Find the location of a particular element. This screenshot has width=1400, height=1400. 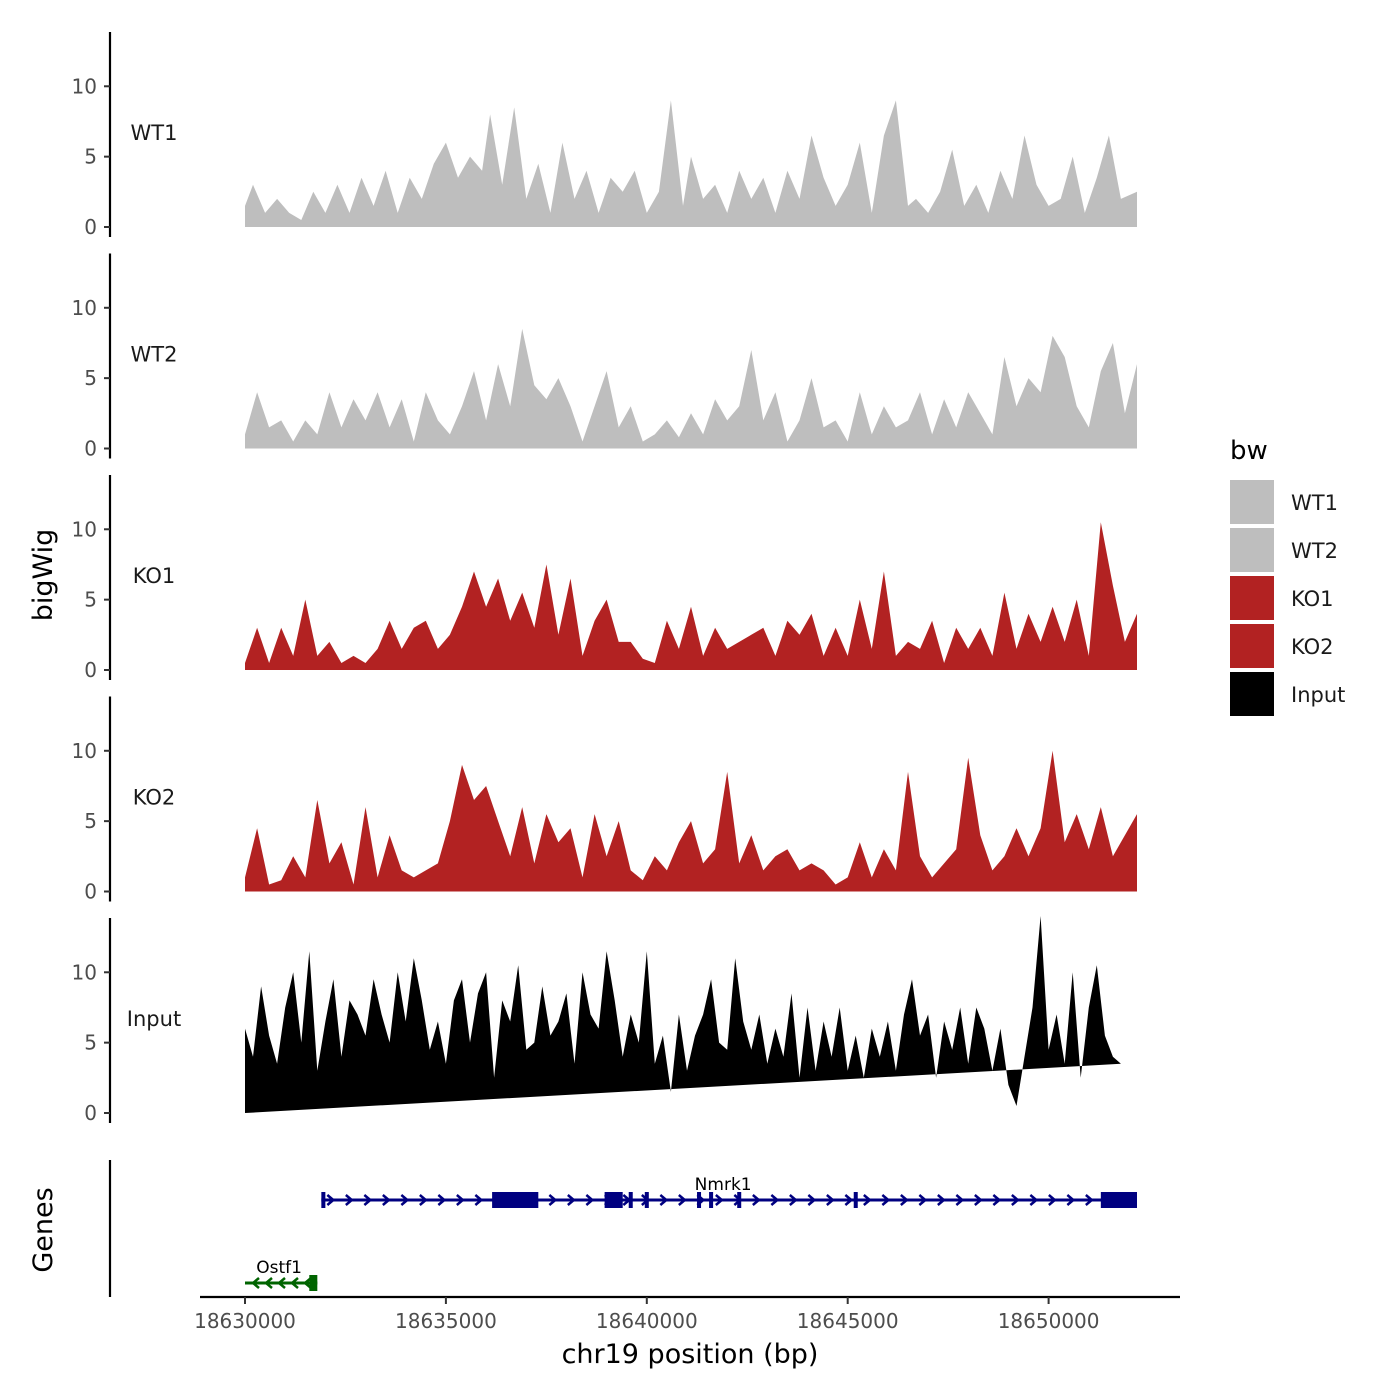

track-wt2: 0 5 10 WT2 is located at coordinates (604, 357).